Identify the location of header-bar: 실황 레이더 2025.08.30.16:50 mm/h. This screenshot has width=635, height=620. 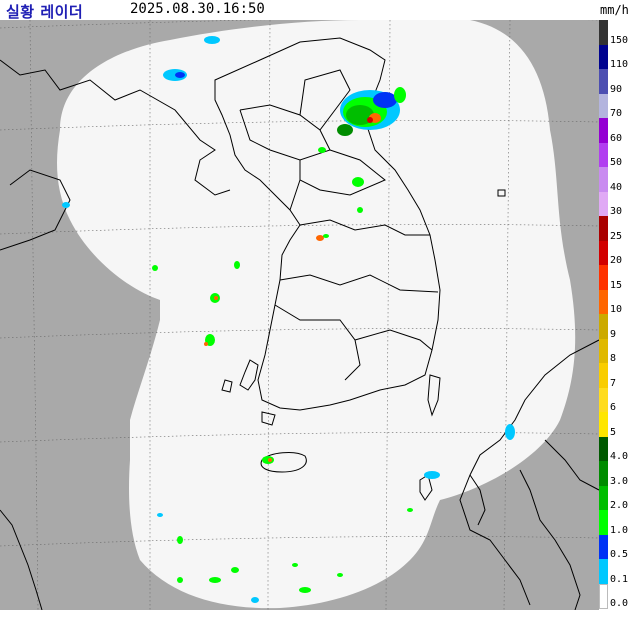
(317, 10).